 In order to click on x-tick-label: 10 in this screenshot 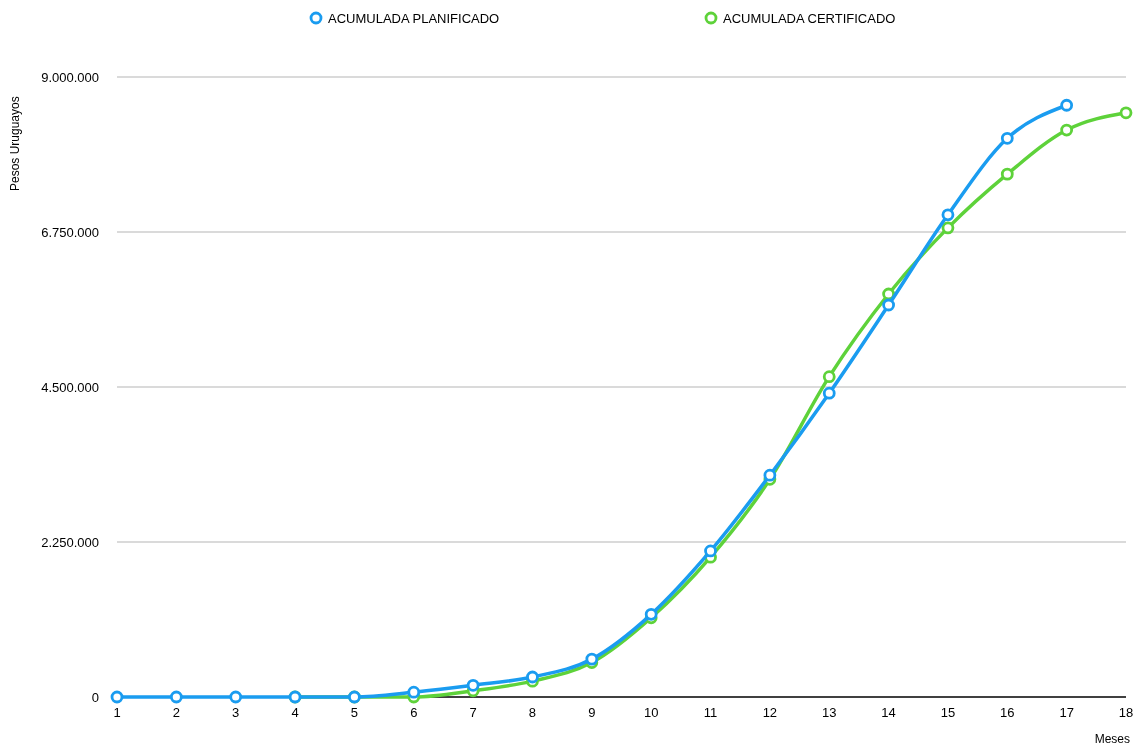, I will do `click(651, 712)`.